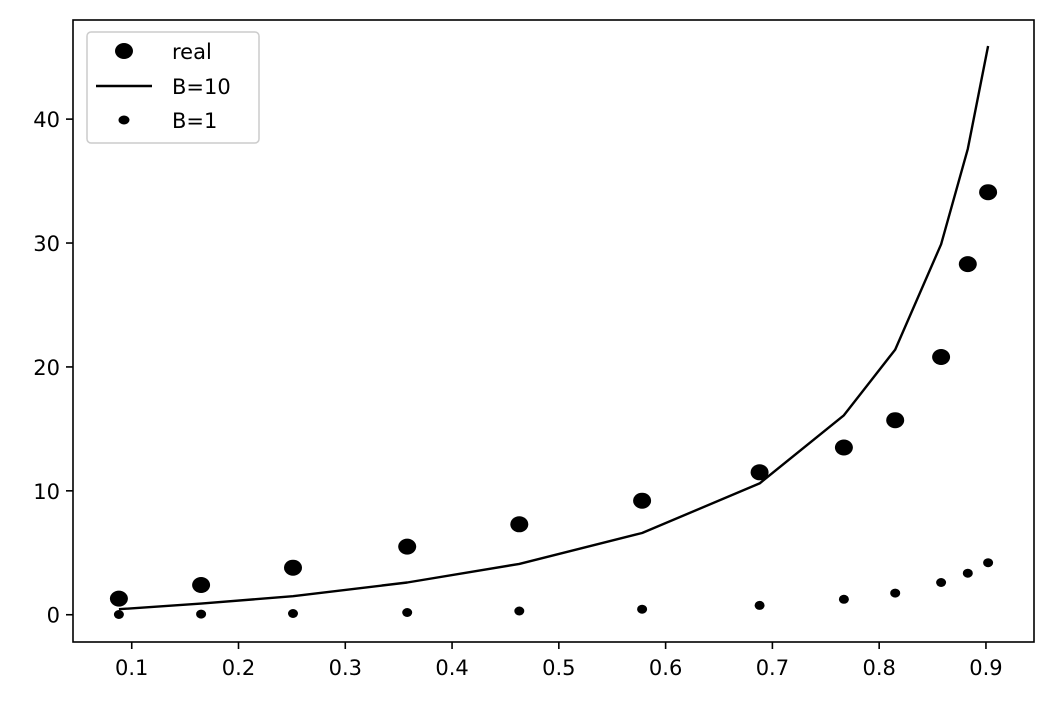 The height and width of the screenshot is (712, 1064). Describe the element at coordinates (201, 87) in the screenshot. I see `legend-label-b10: B=10` at that location.